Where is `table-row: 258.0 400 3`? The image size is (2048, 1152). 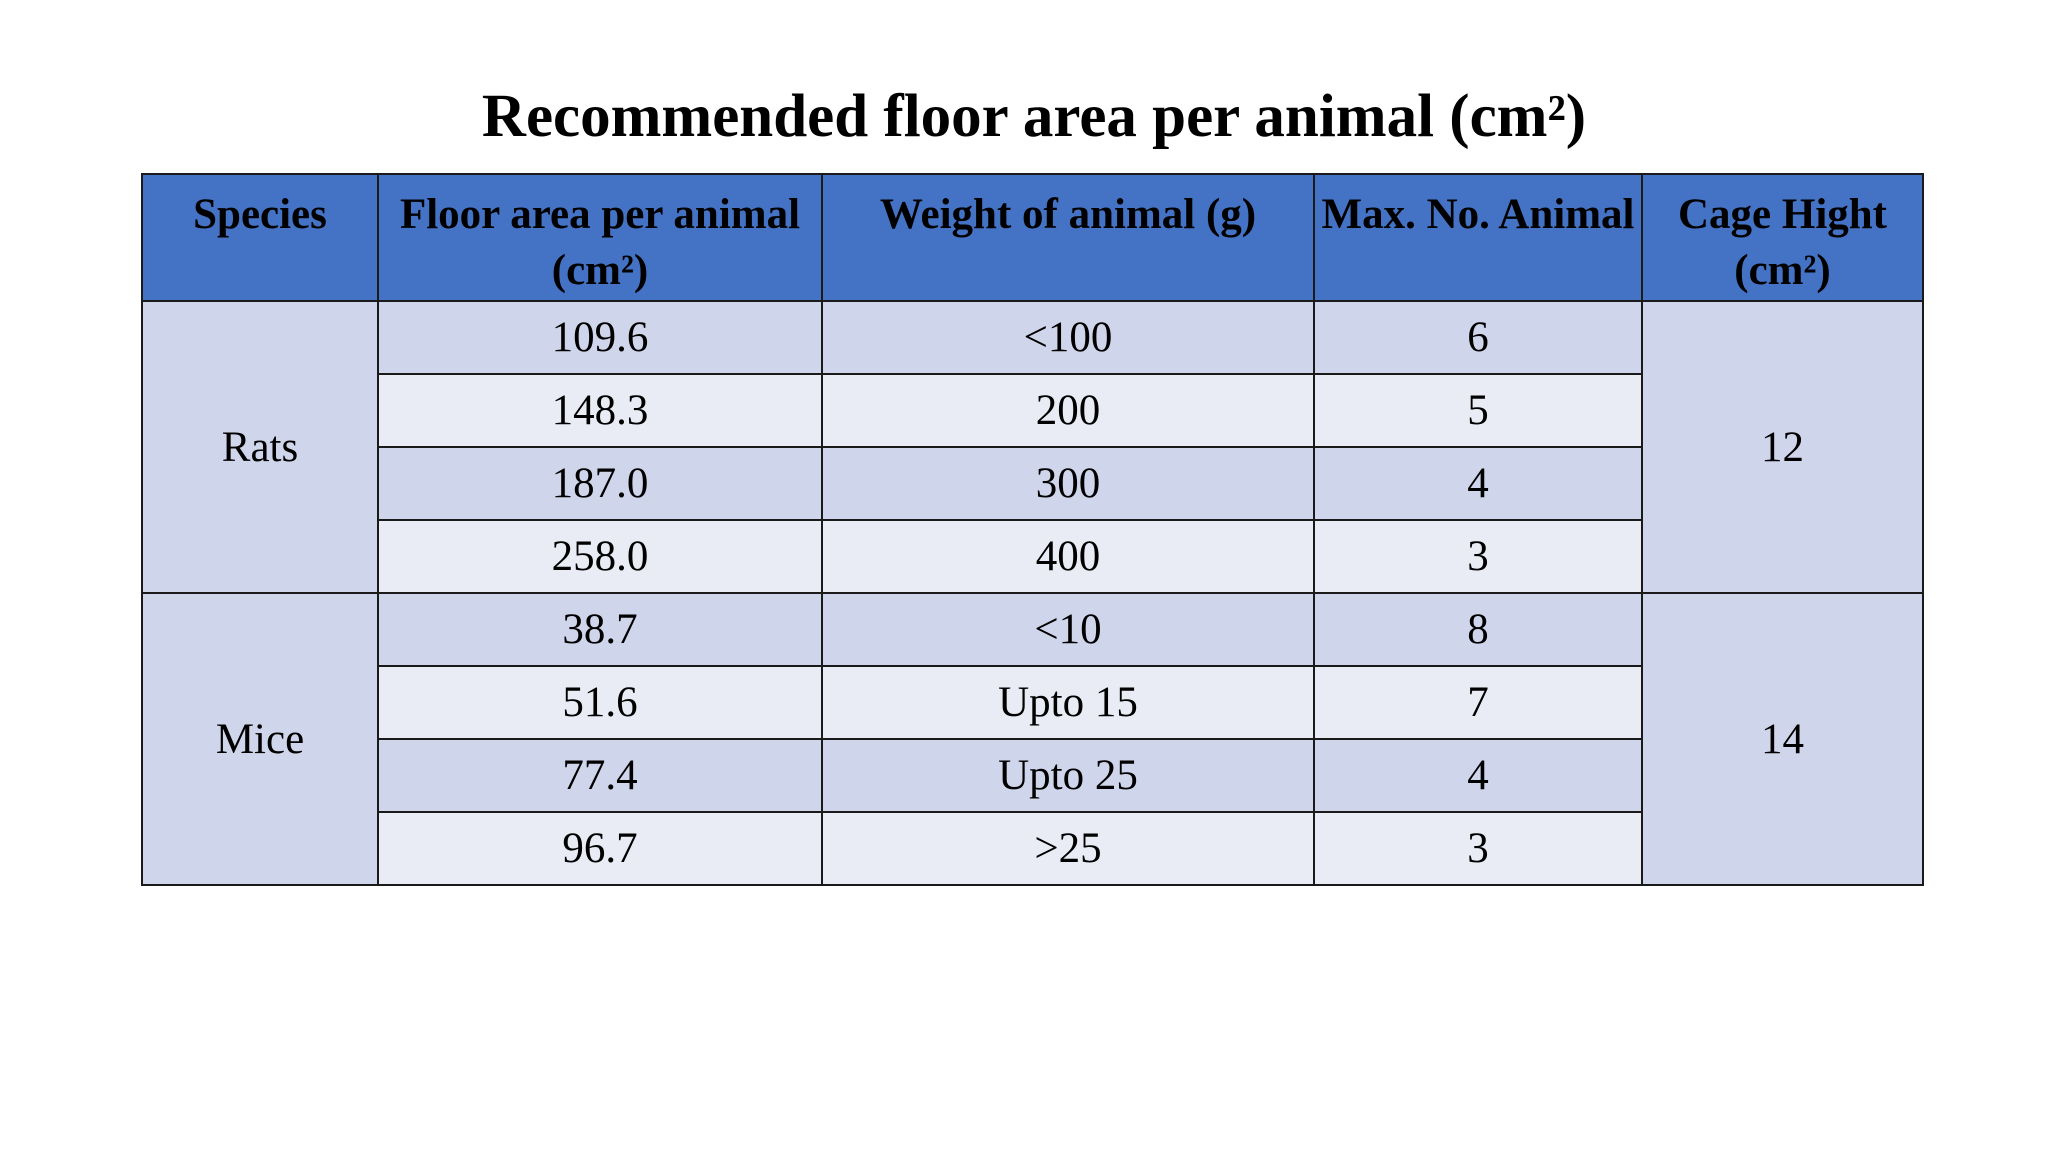
table-row: 258.0 400 3 is located at coordinates (1032, 556).